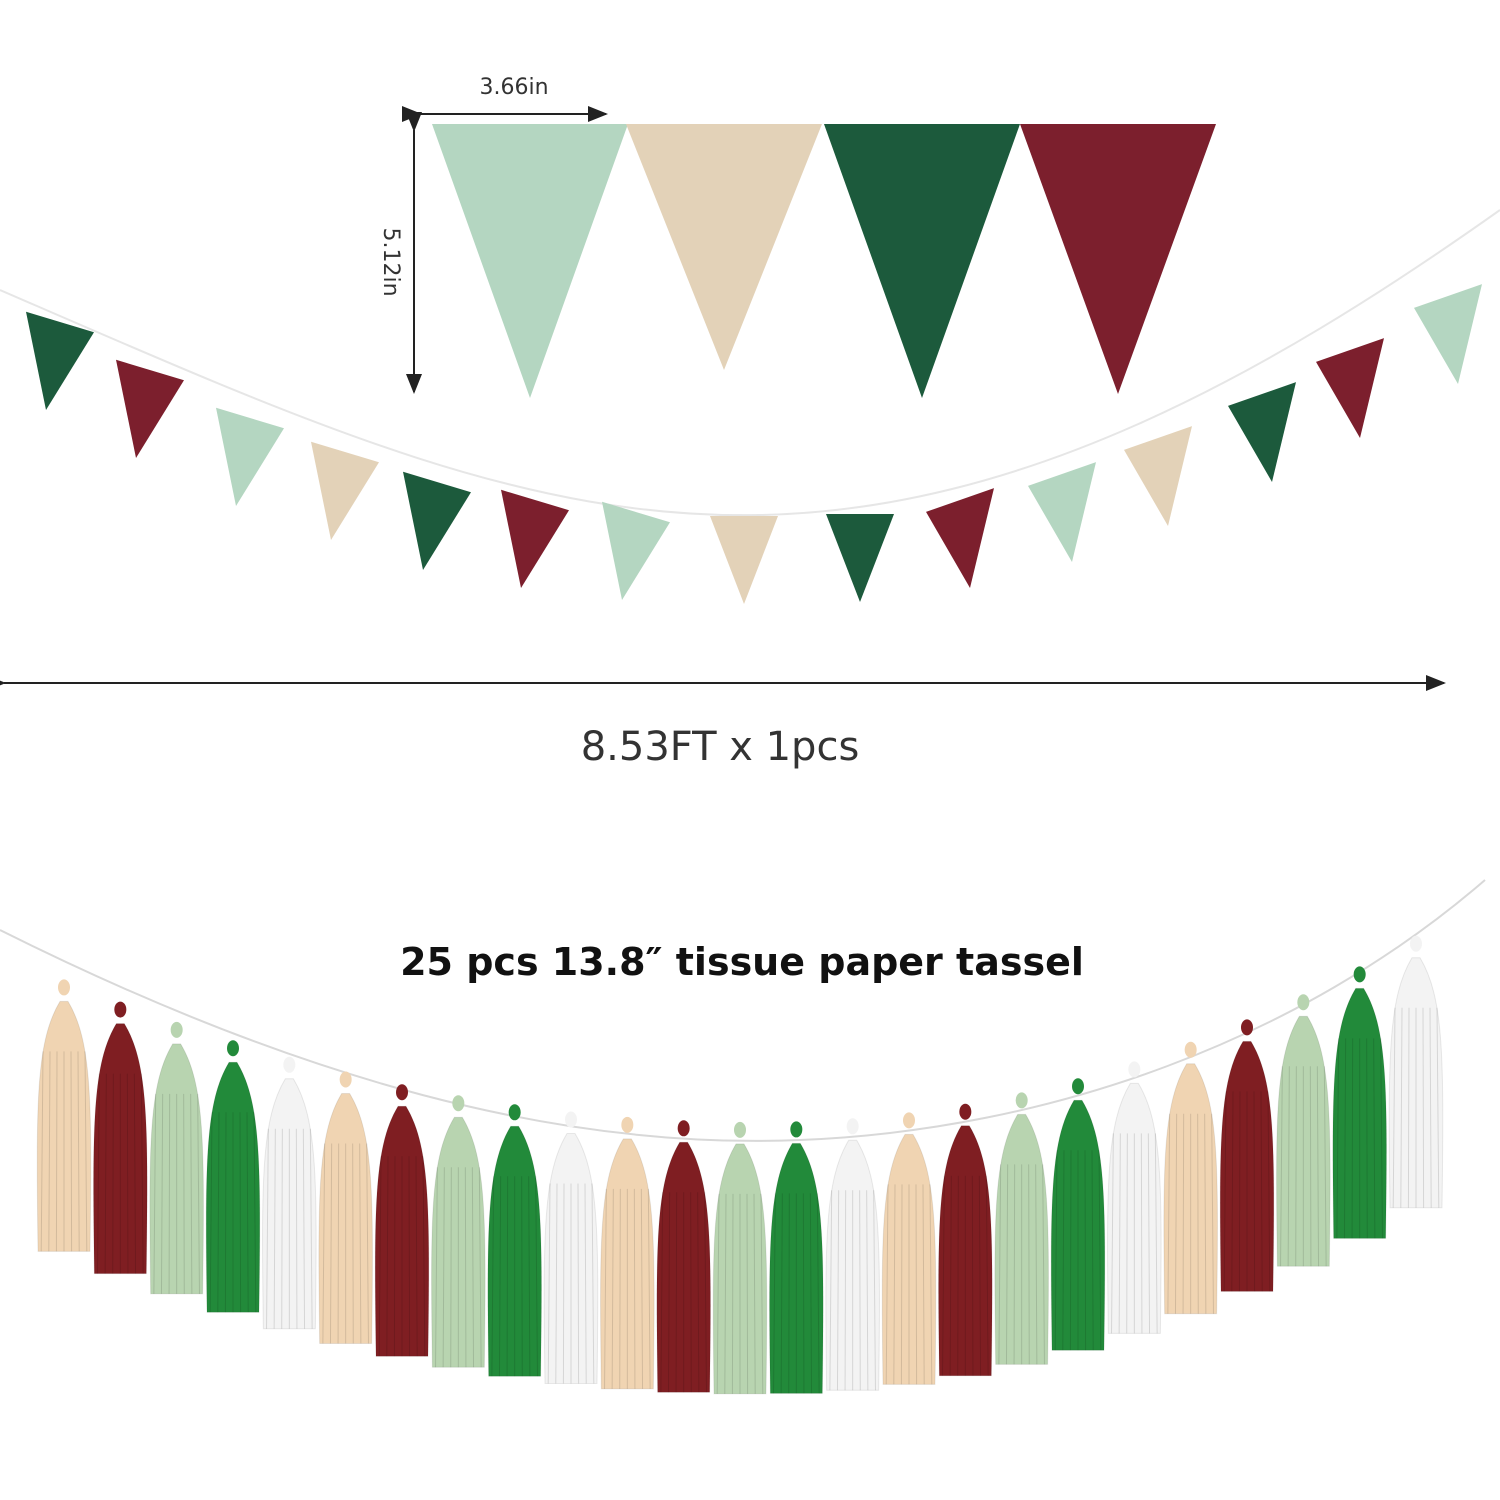 The width and height of the screenshot is (1500, 1500). Describe the element at coordinates (1118, 259) in the screenshot. I see `sample-flag-burgundy` at that location.